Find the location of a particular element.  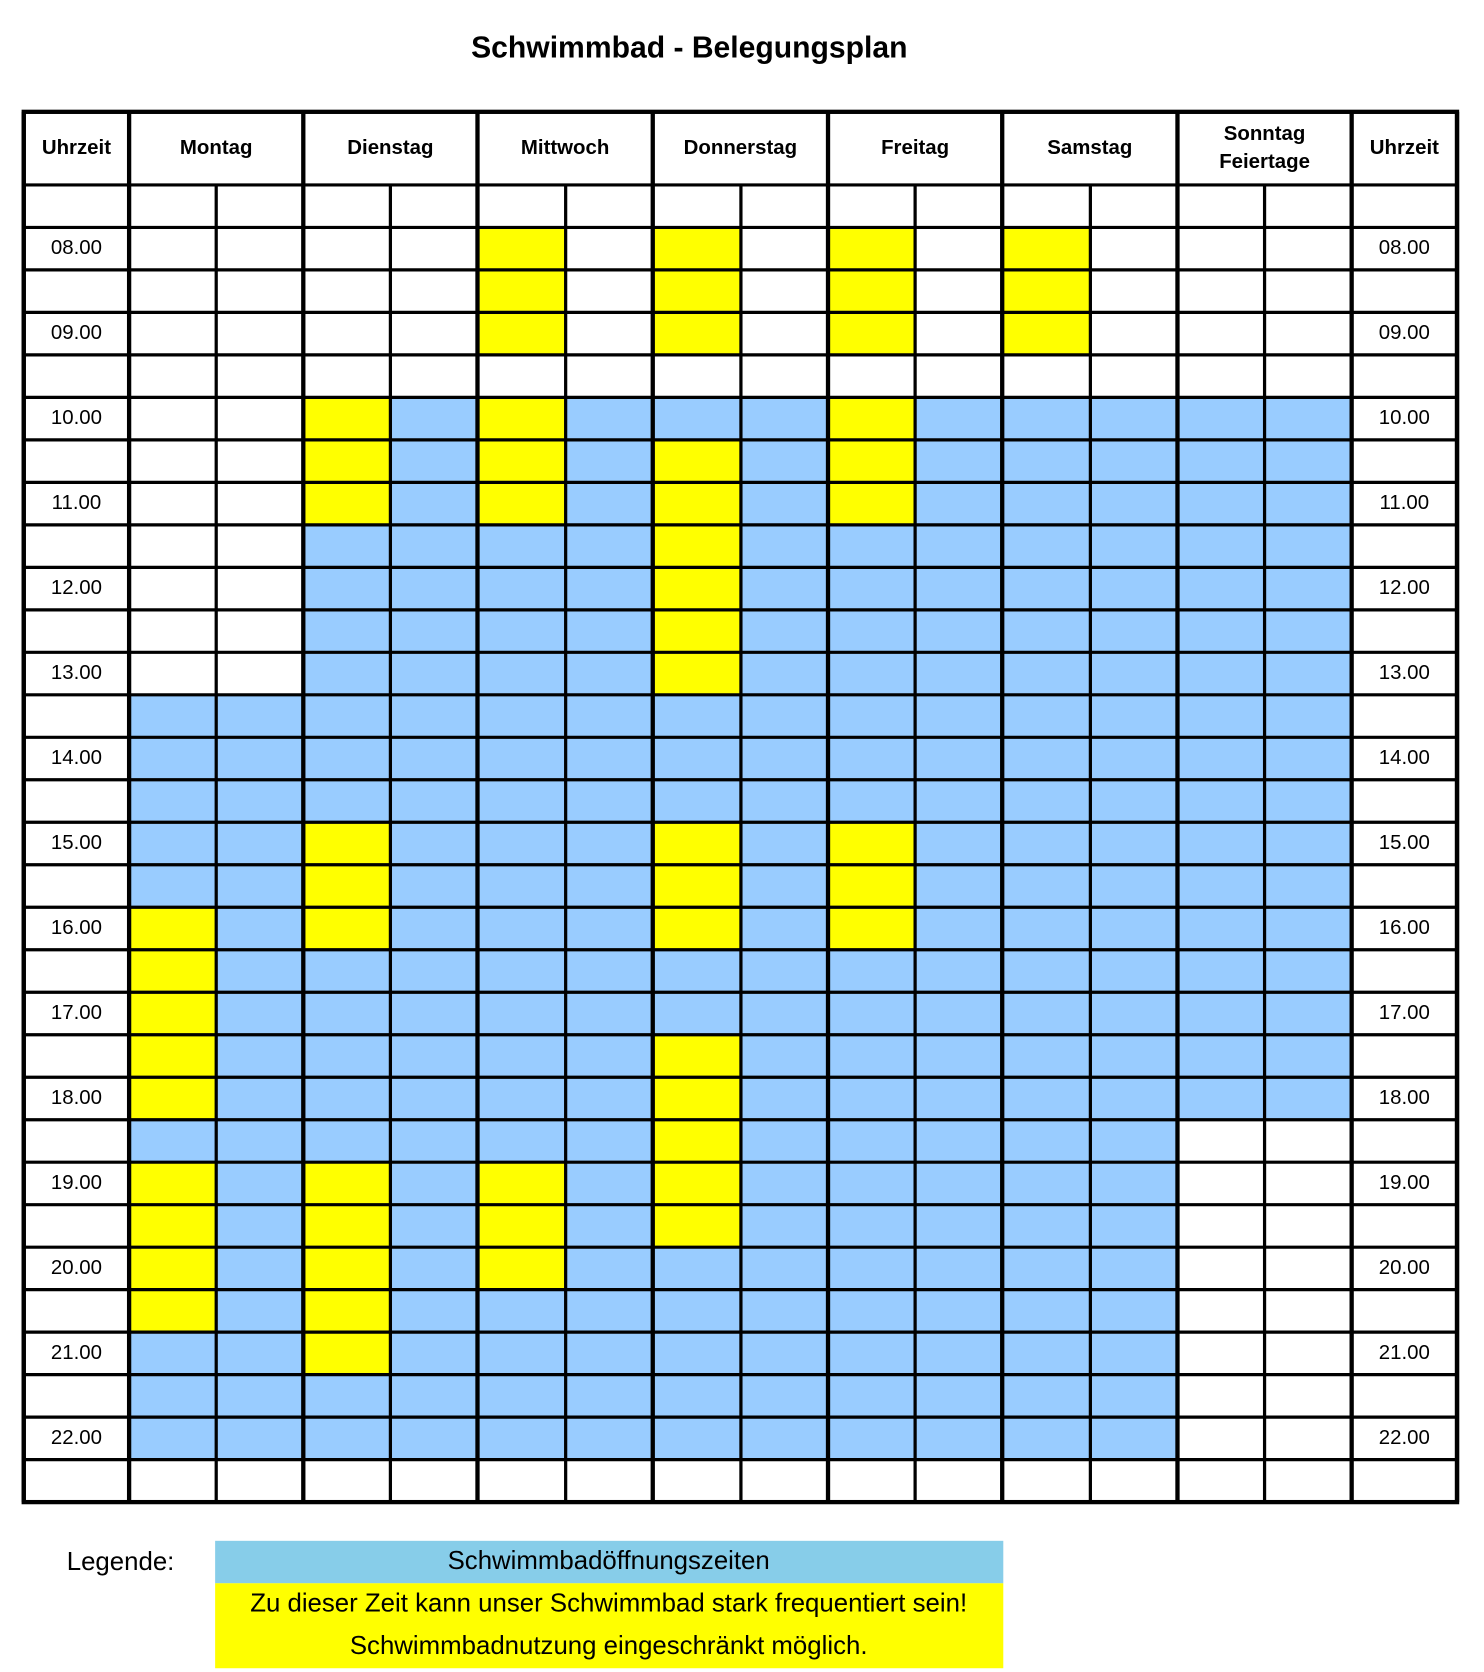

time-label: 19.00 is located at coordinates (76, 1183).